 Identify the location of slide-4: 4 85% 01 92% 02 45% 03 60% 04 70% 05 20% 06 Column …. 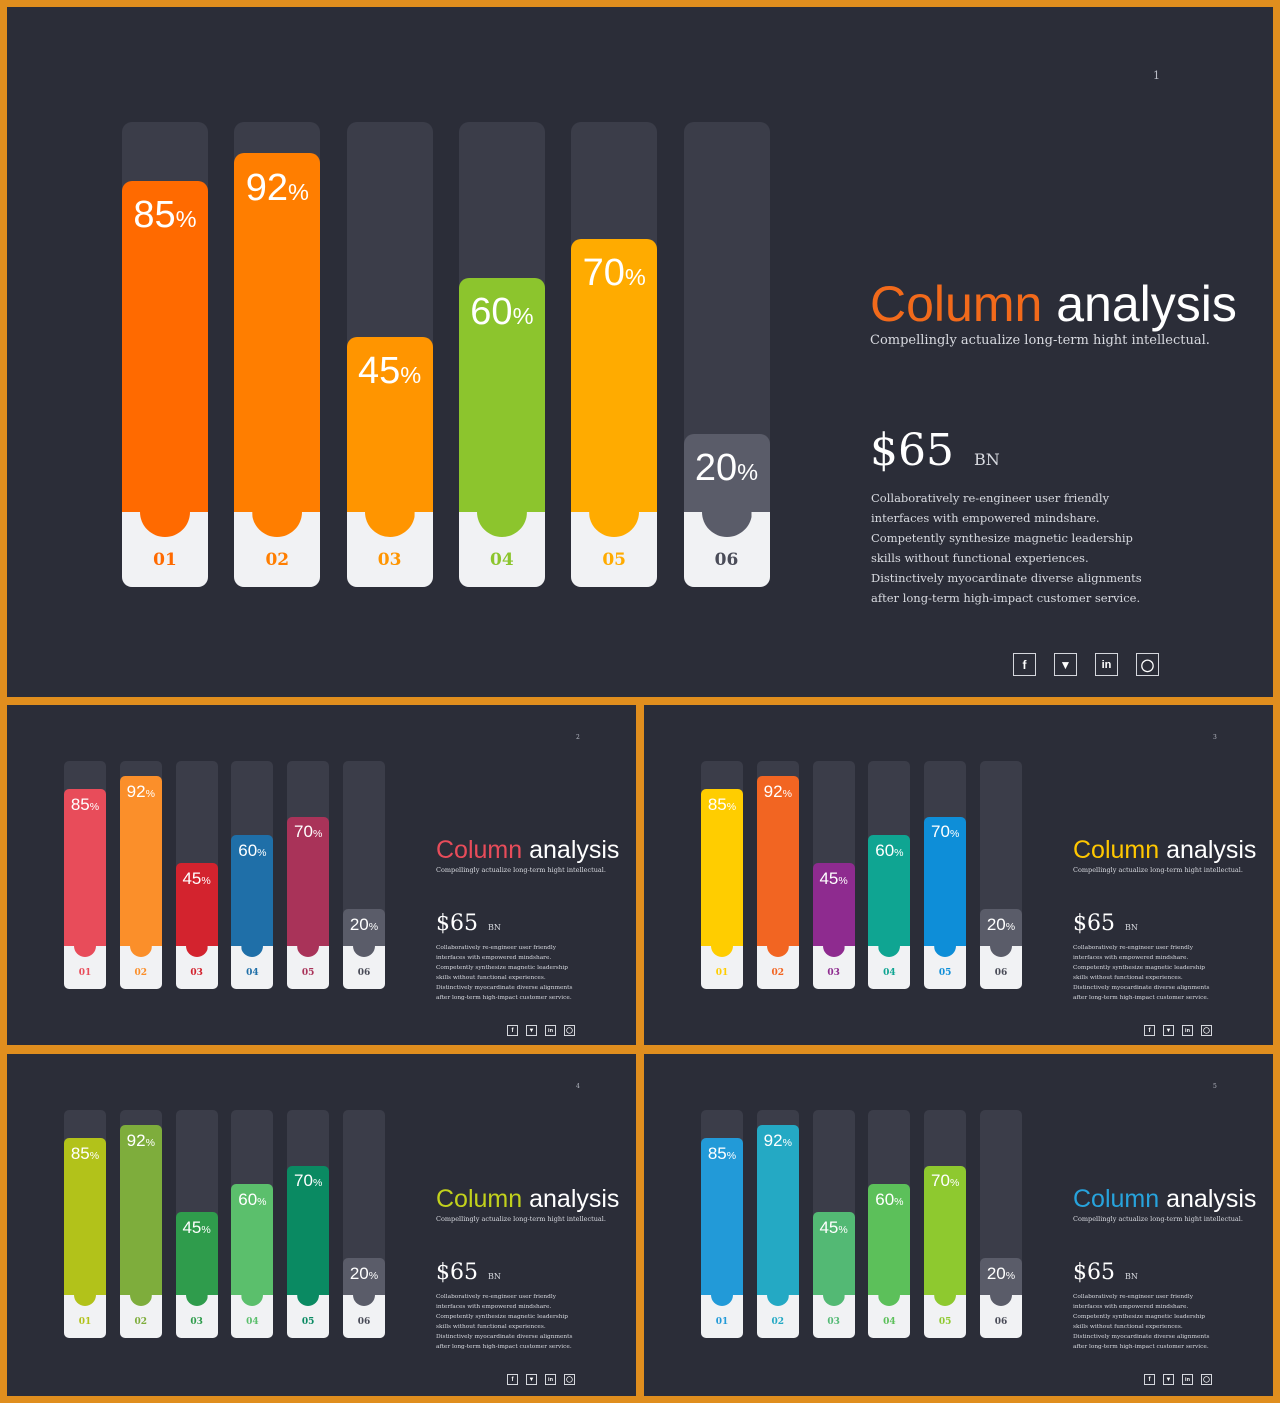
(321, 1225).